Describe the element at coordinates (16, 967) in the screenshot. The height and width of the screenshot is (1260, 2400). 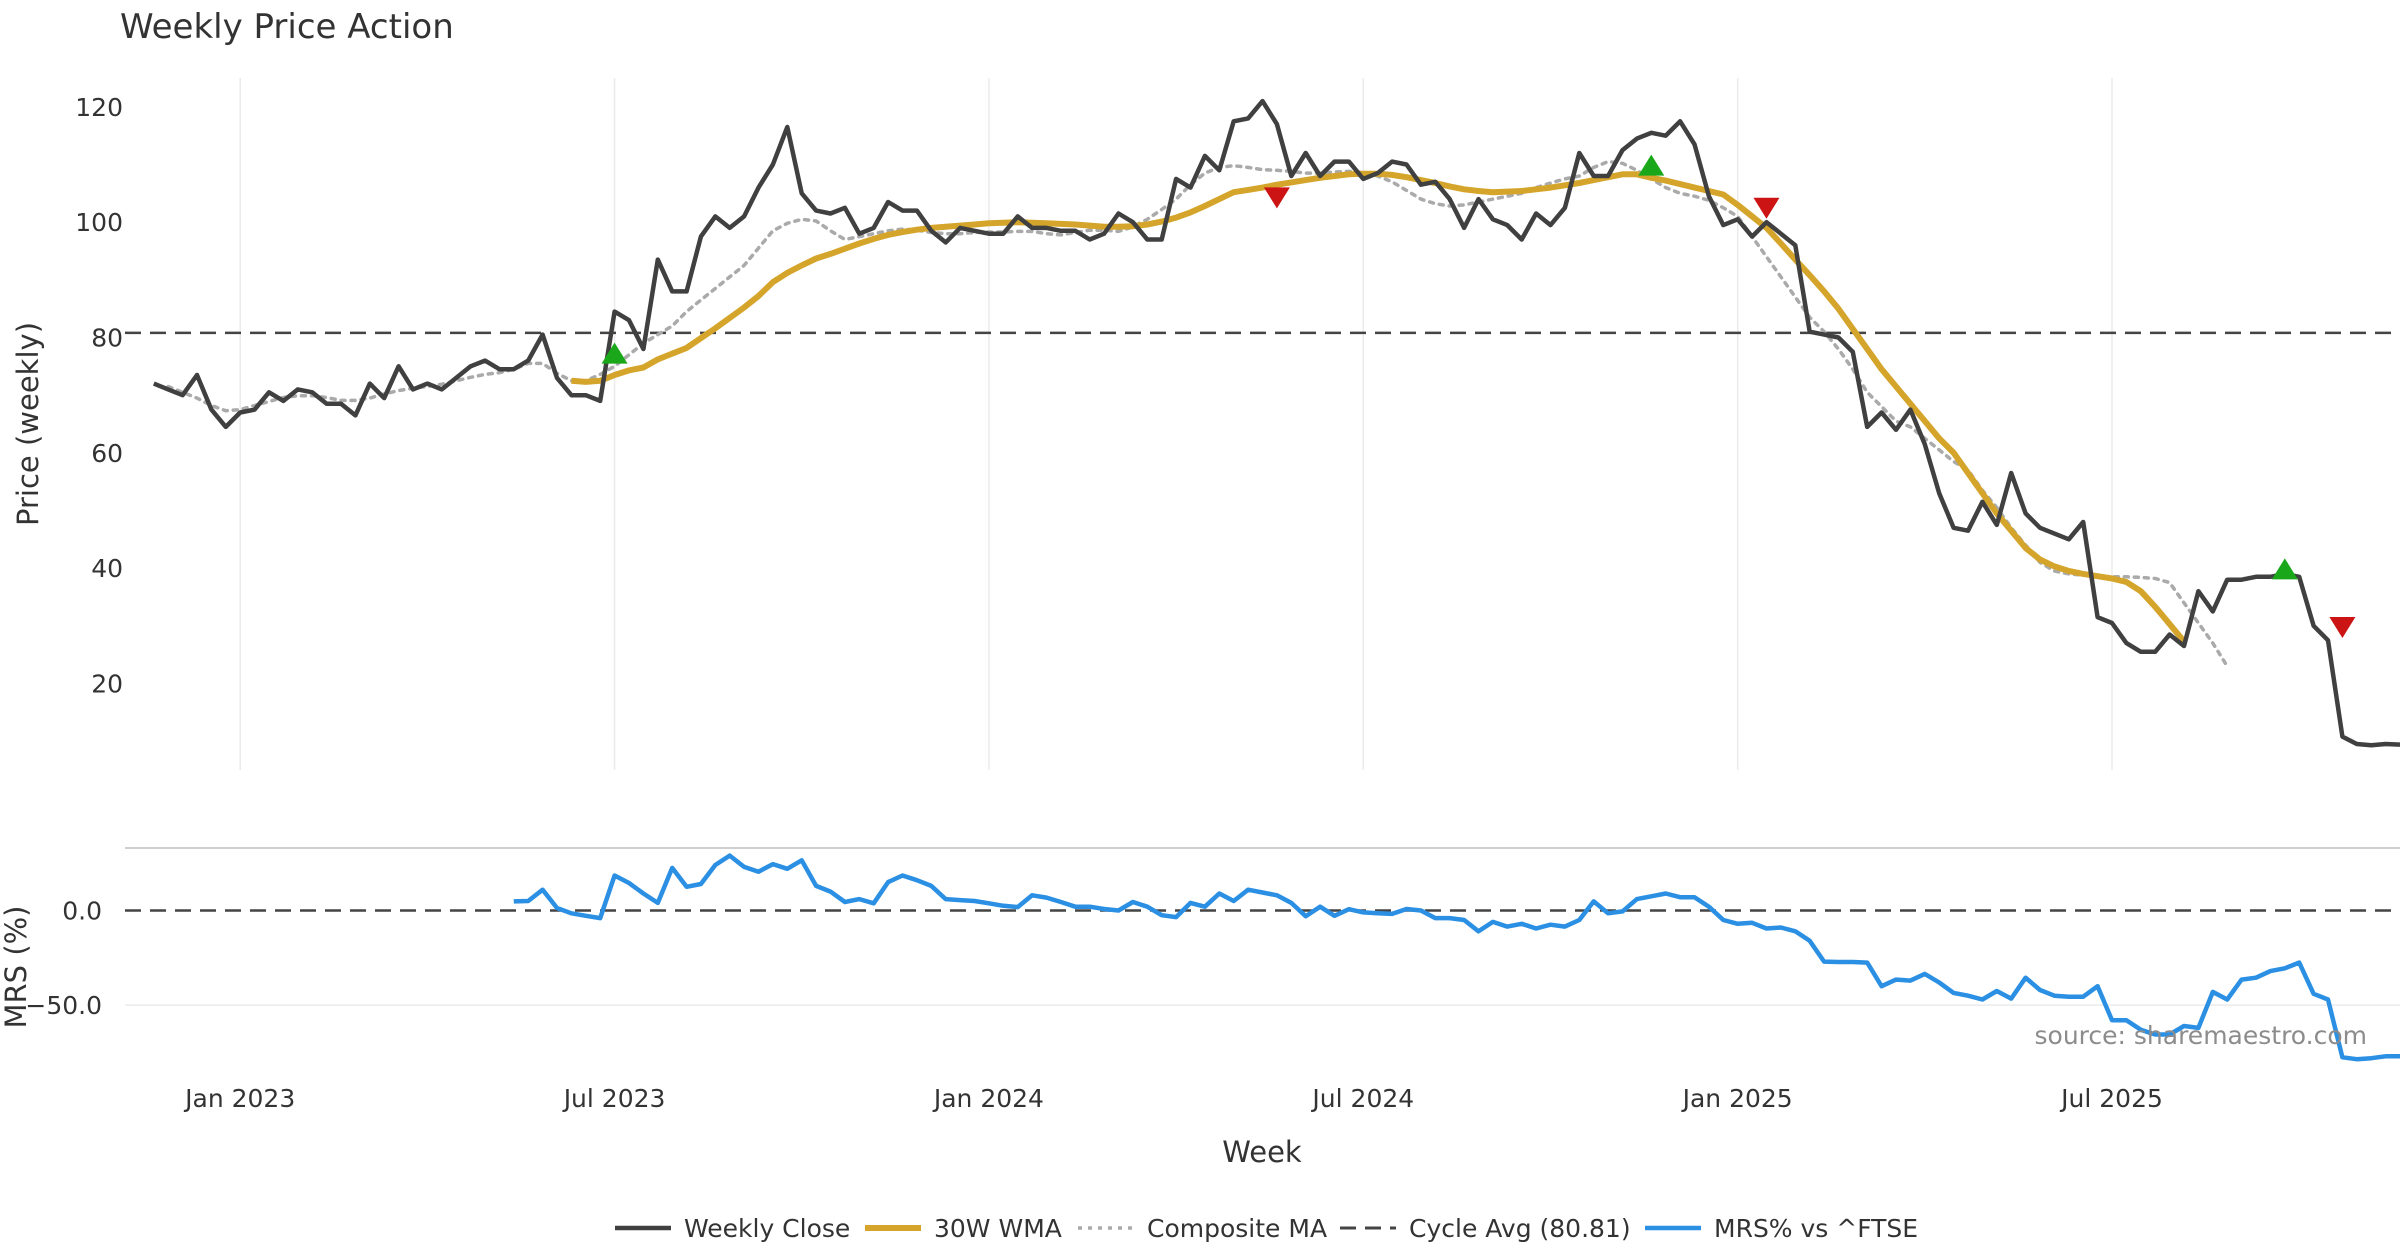
I see `mrs-y-axis-label: MRS (%)` at that location.